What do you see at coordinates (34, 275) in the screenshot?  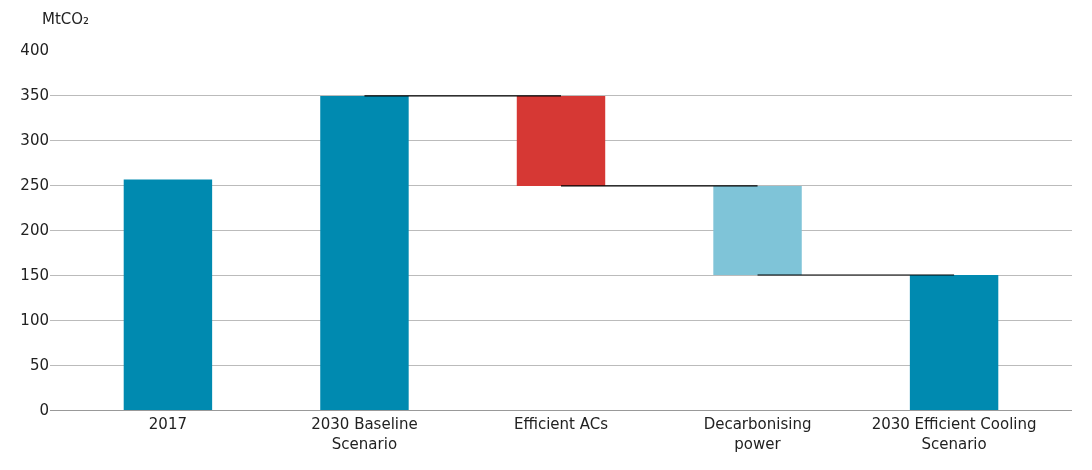 I see `y-tick-label: 150` at bounding box center [34, 275].